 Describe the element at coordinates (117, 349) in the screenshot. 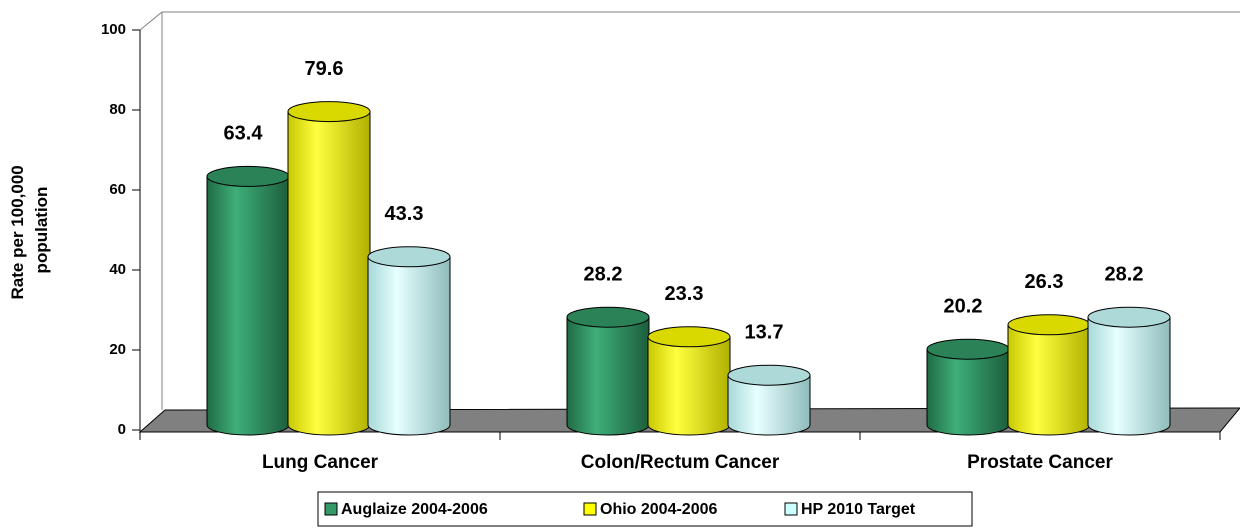

I see `y-tick-label: 20` at that location.